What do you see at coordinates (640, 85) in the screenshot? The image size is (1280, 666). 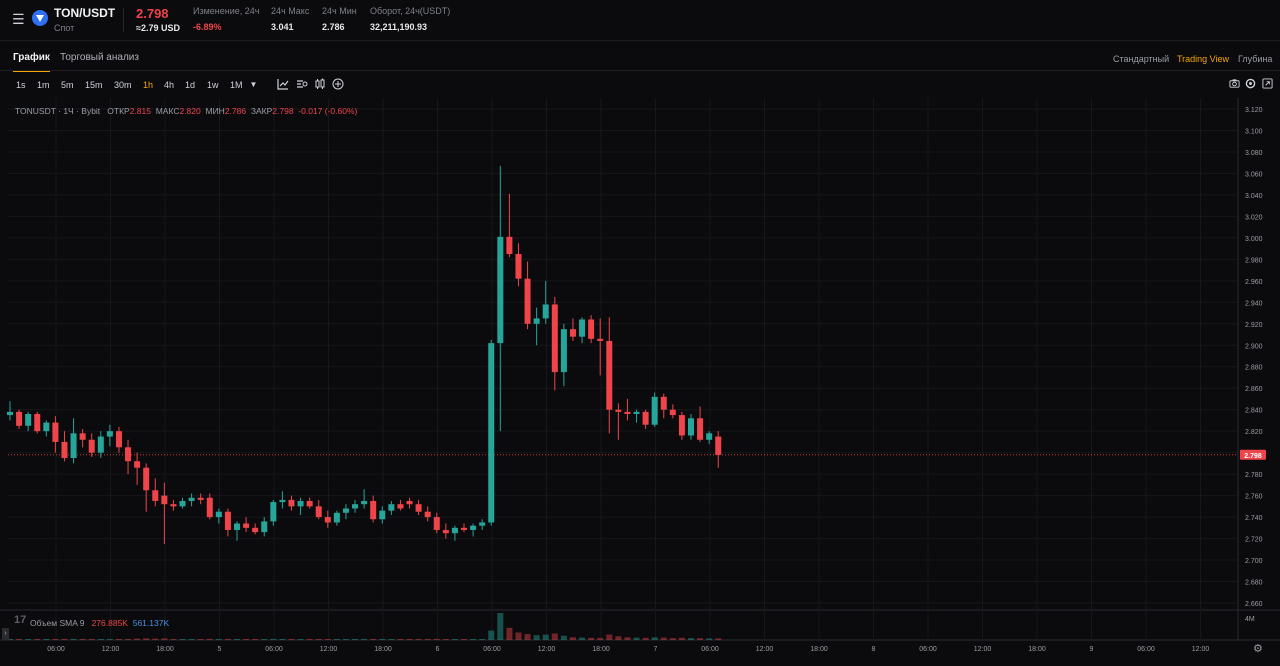 I see `chart-toolbar: 1s 1m 5m 15m 30m 1h 4h 1d 1w 1M ▼` at bounding box center [640, 85].